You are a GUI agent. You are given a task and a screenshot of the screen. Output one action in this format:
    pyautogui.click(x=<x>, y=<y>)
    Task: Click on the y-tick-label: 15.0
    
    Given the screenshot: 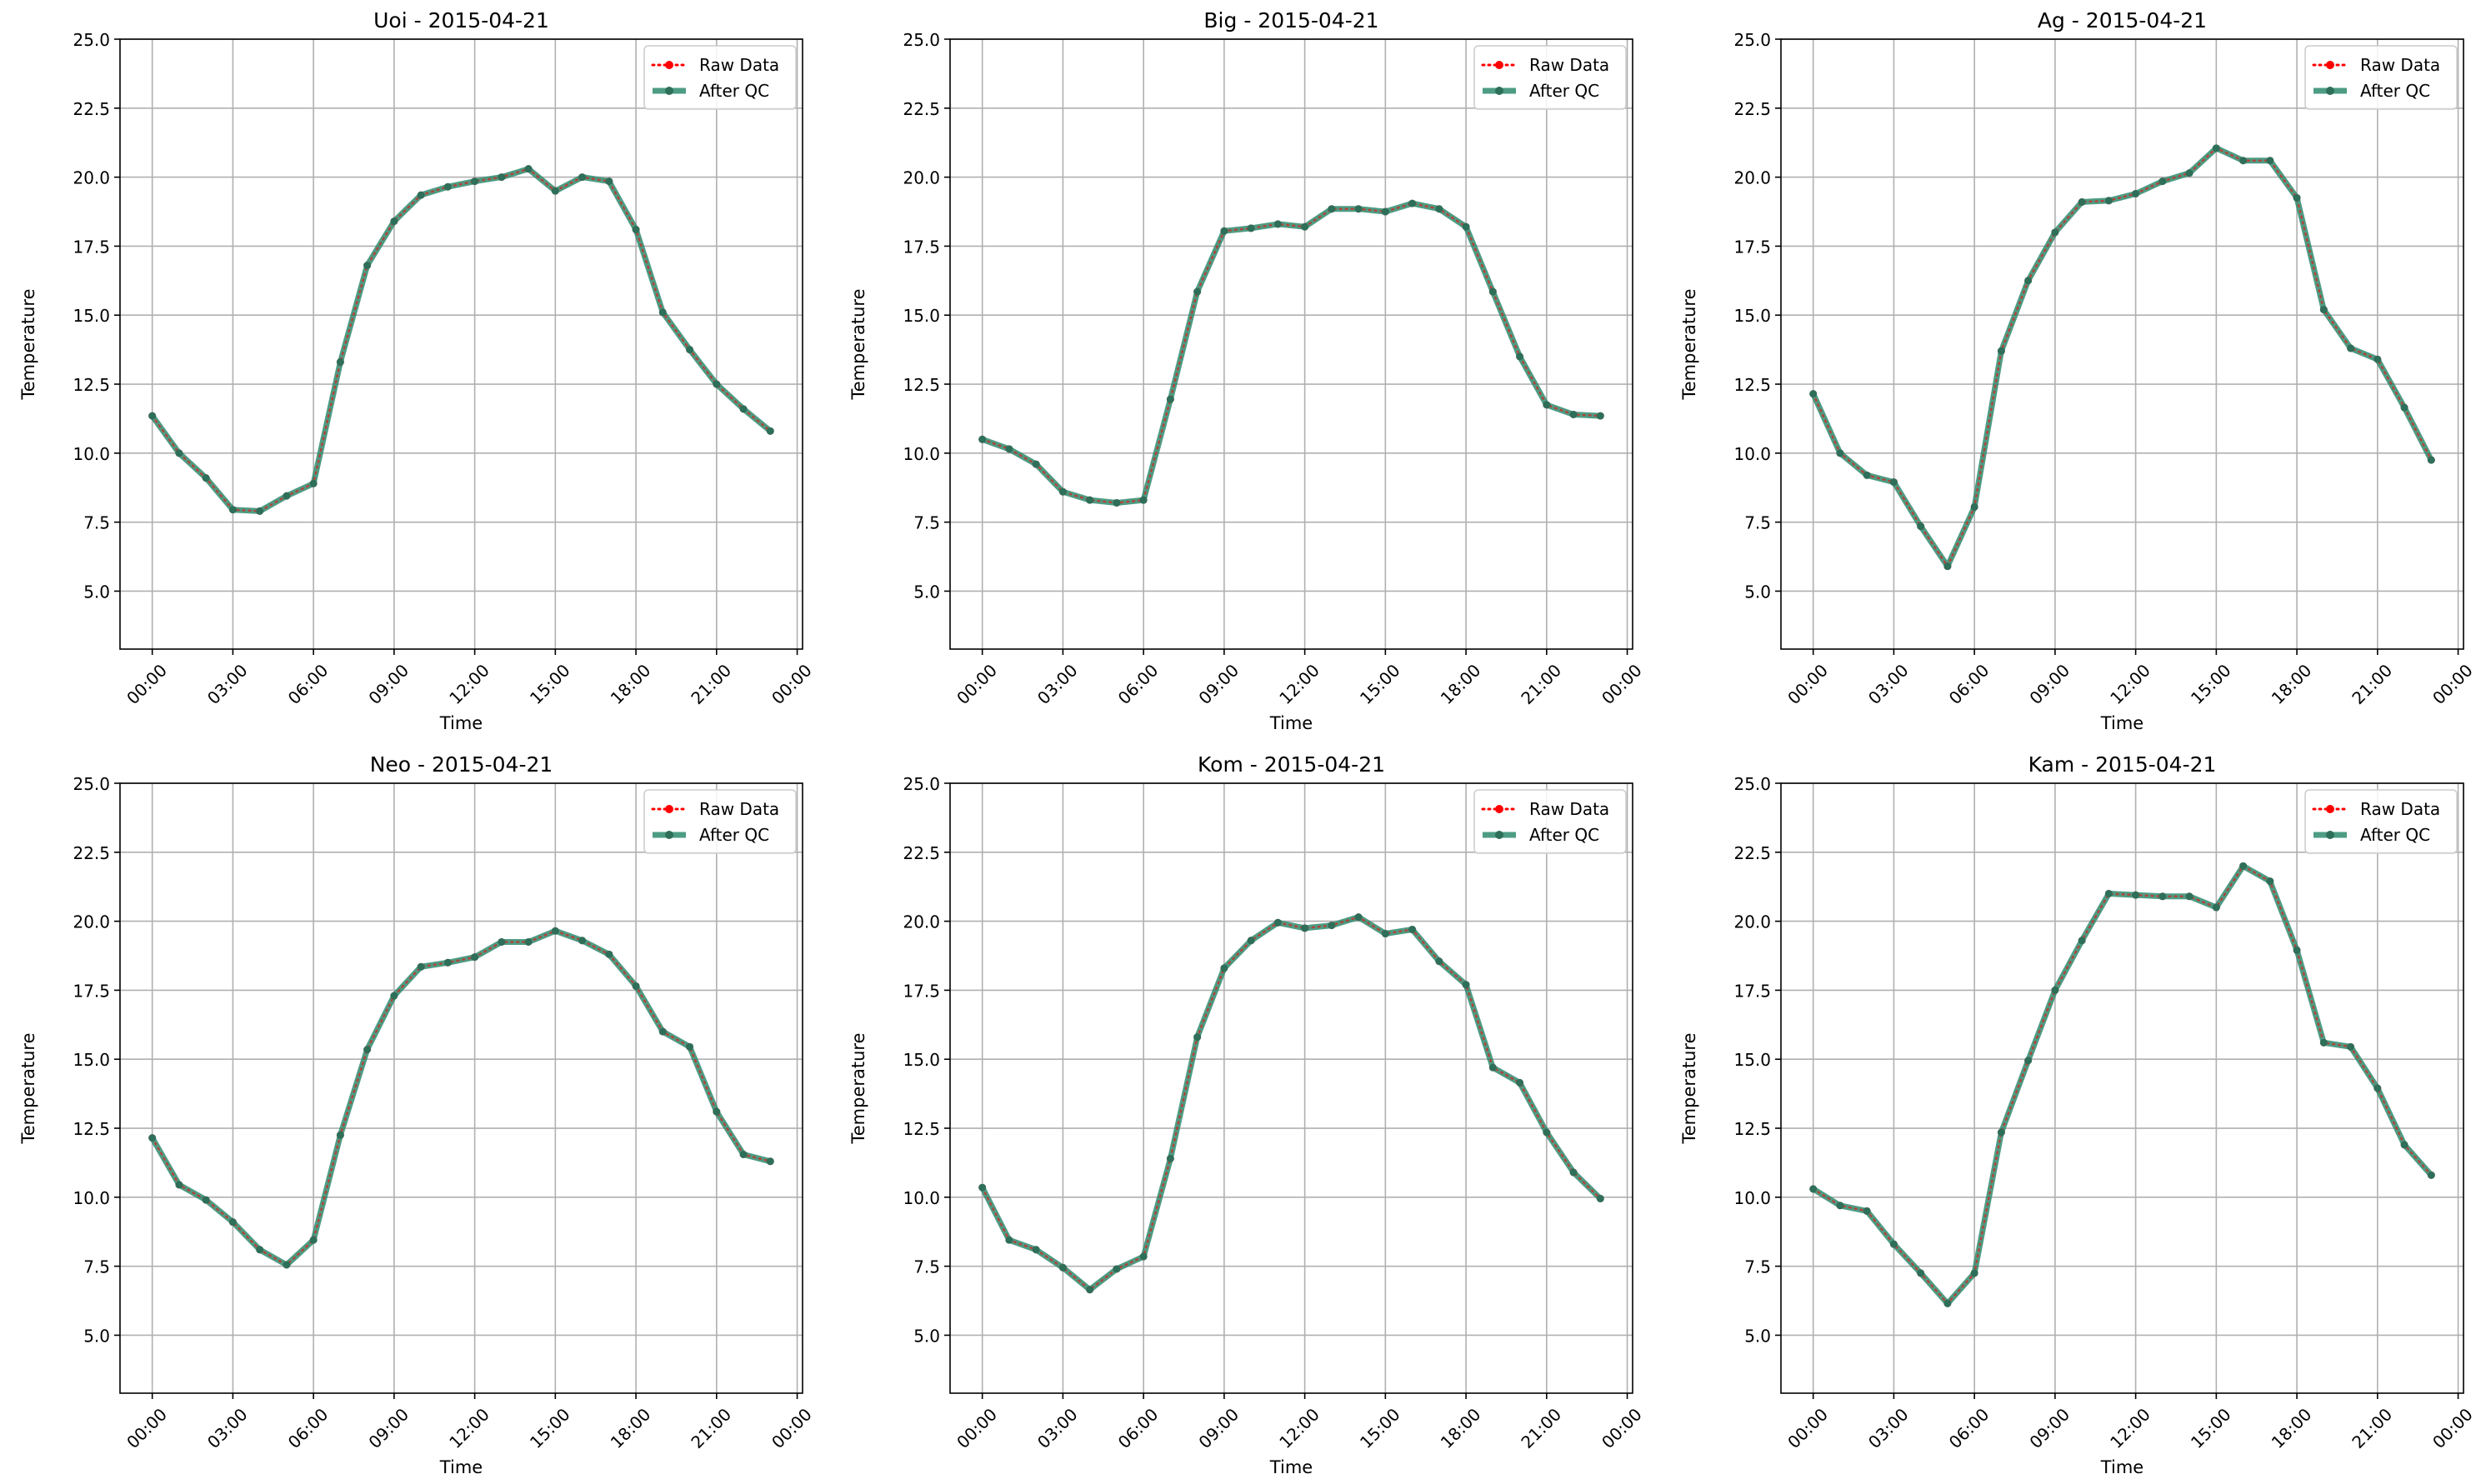 What is the action you would take?
    pyautogui.click(x=1752, y=1060)
    